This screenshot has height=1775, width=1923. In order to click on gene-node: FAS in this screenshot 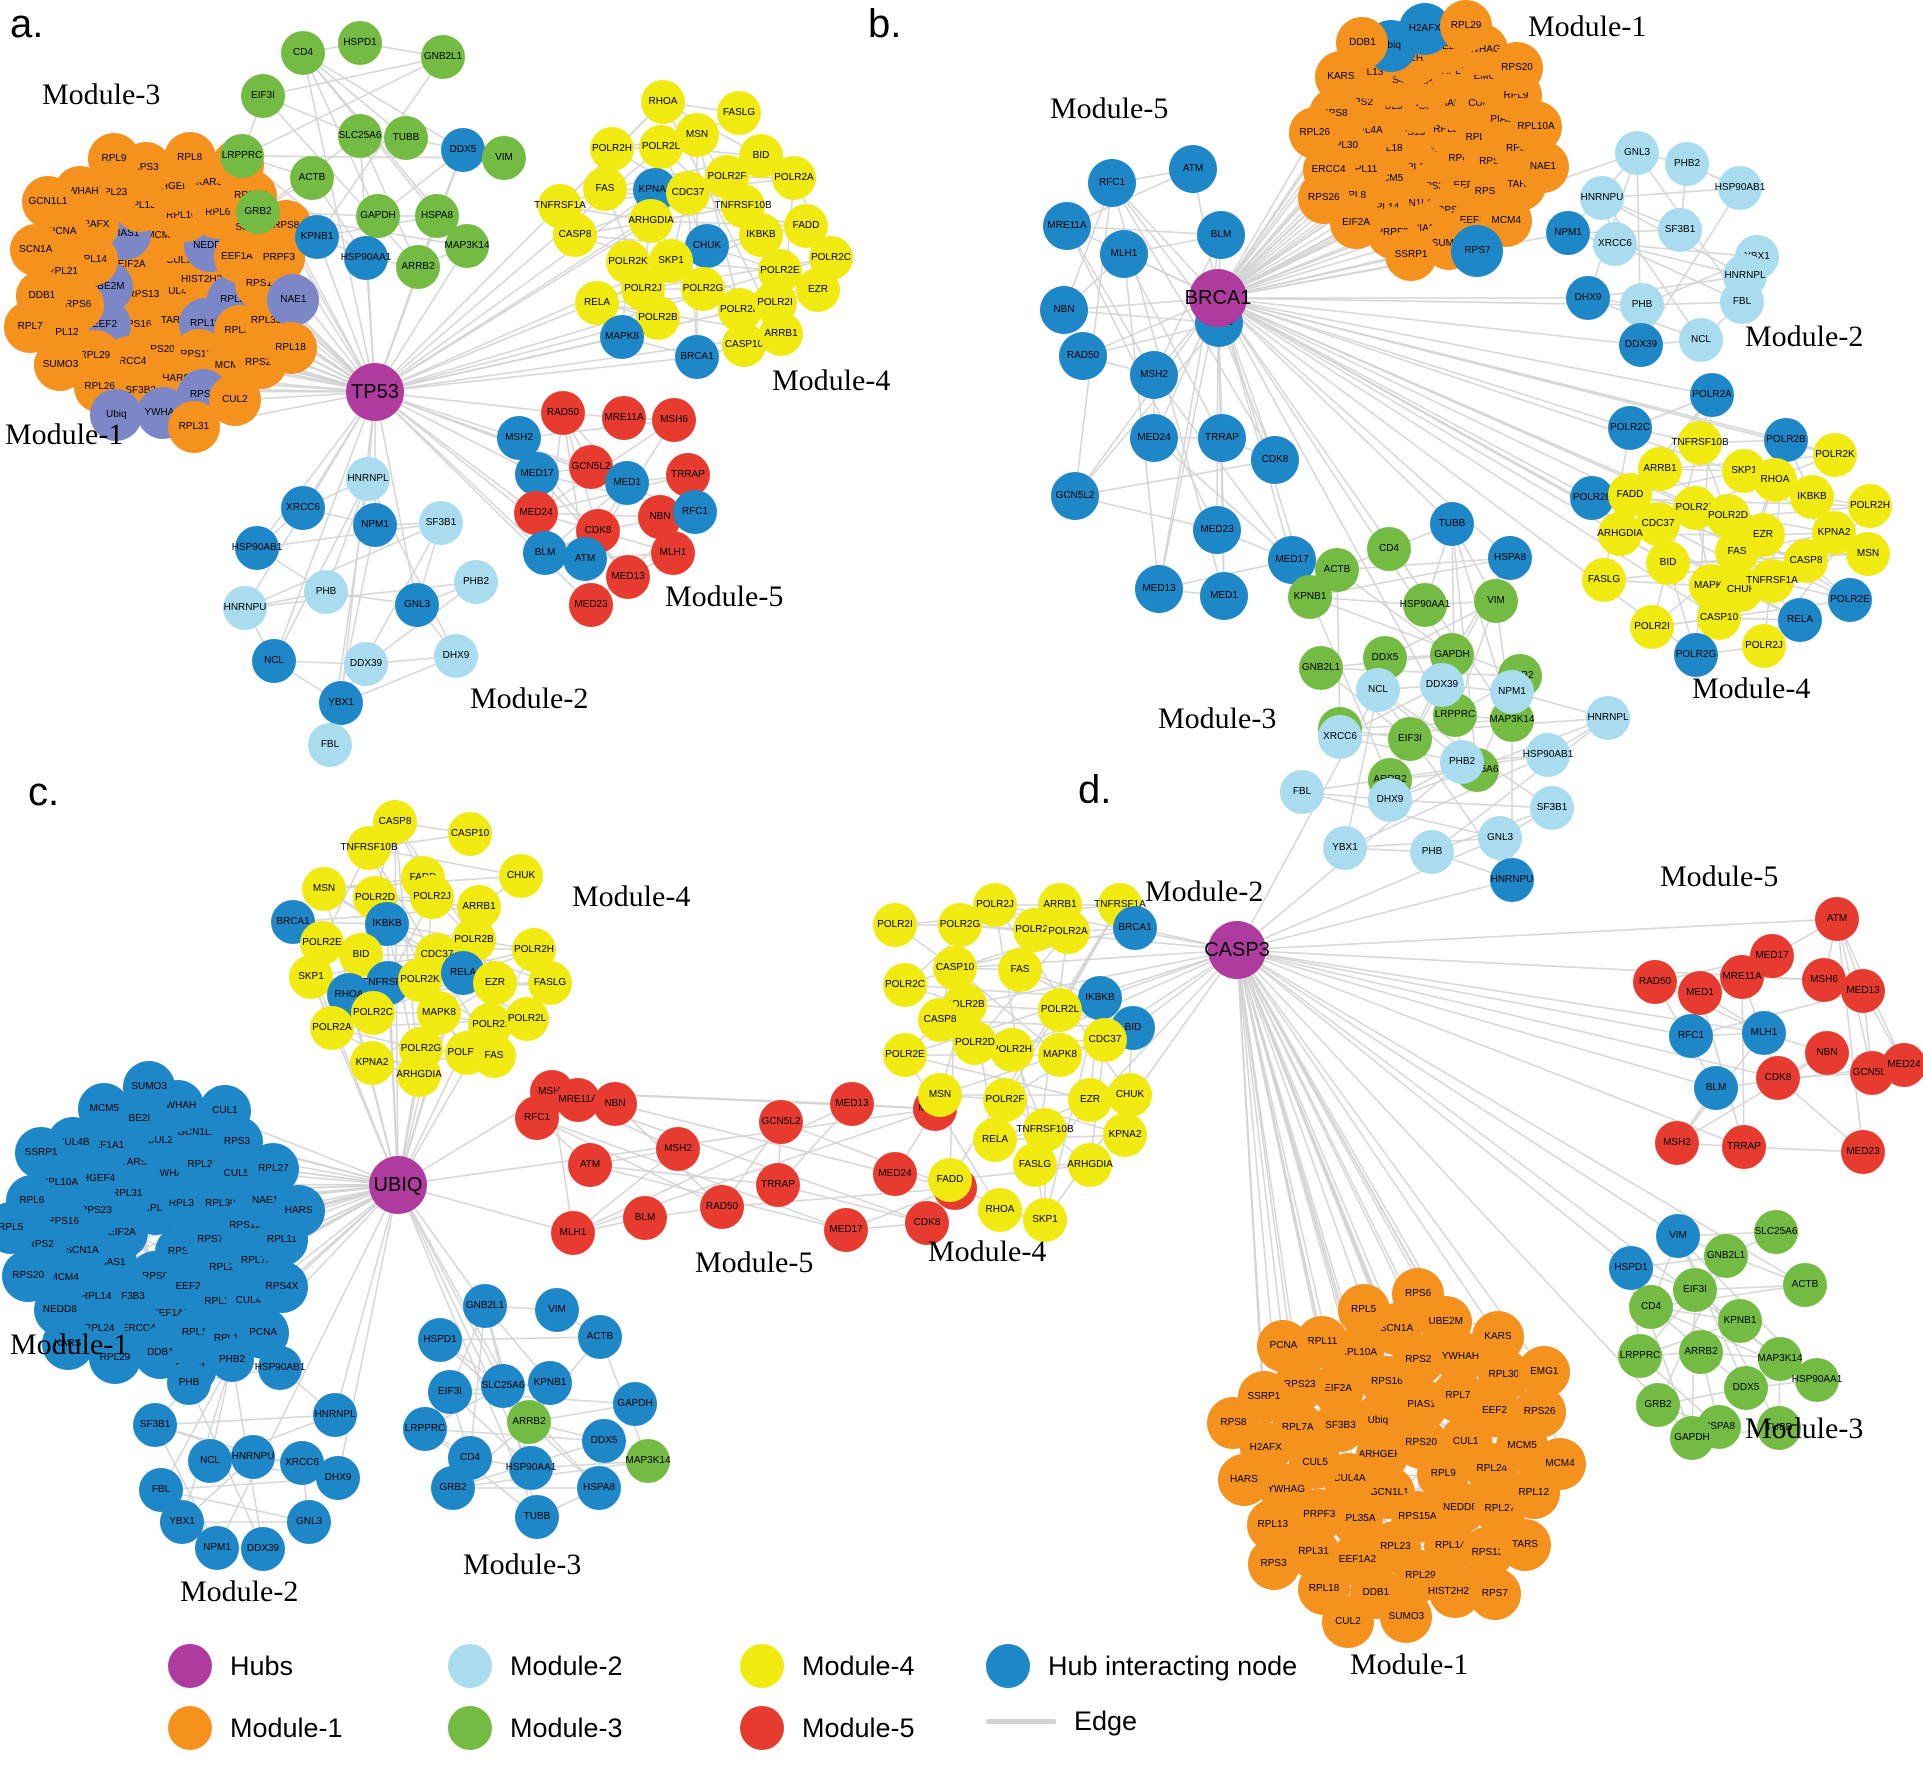, I will do `click(494, 1056)`.